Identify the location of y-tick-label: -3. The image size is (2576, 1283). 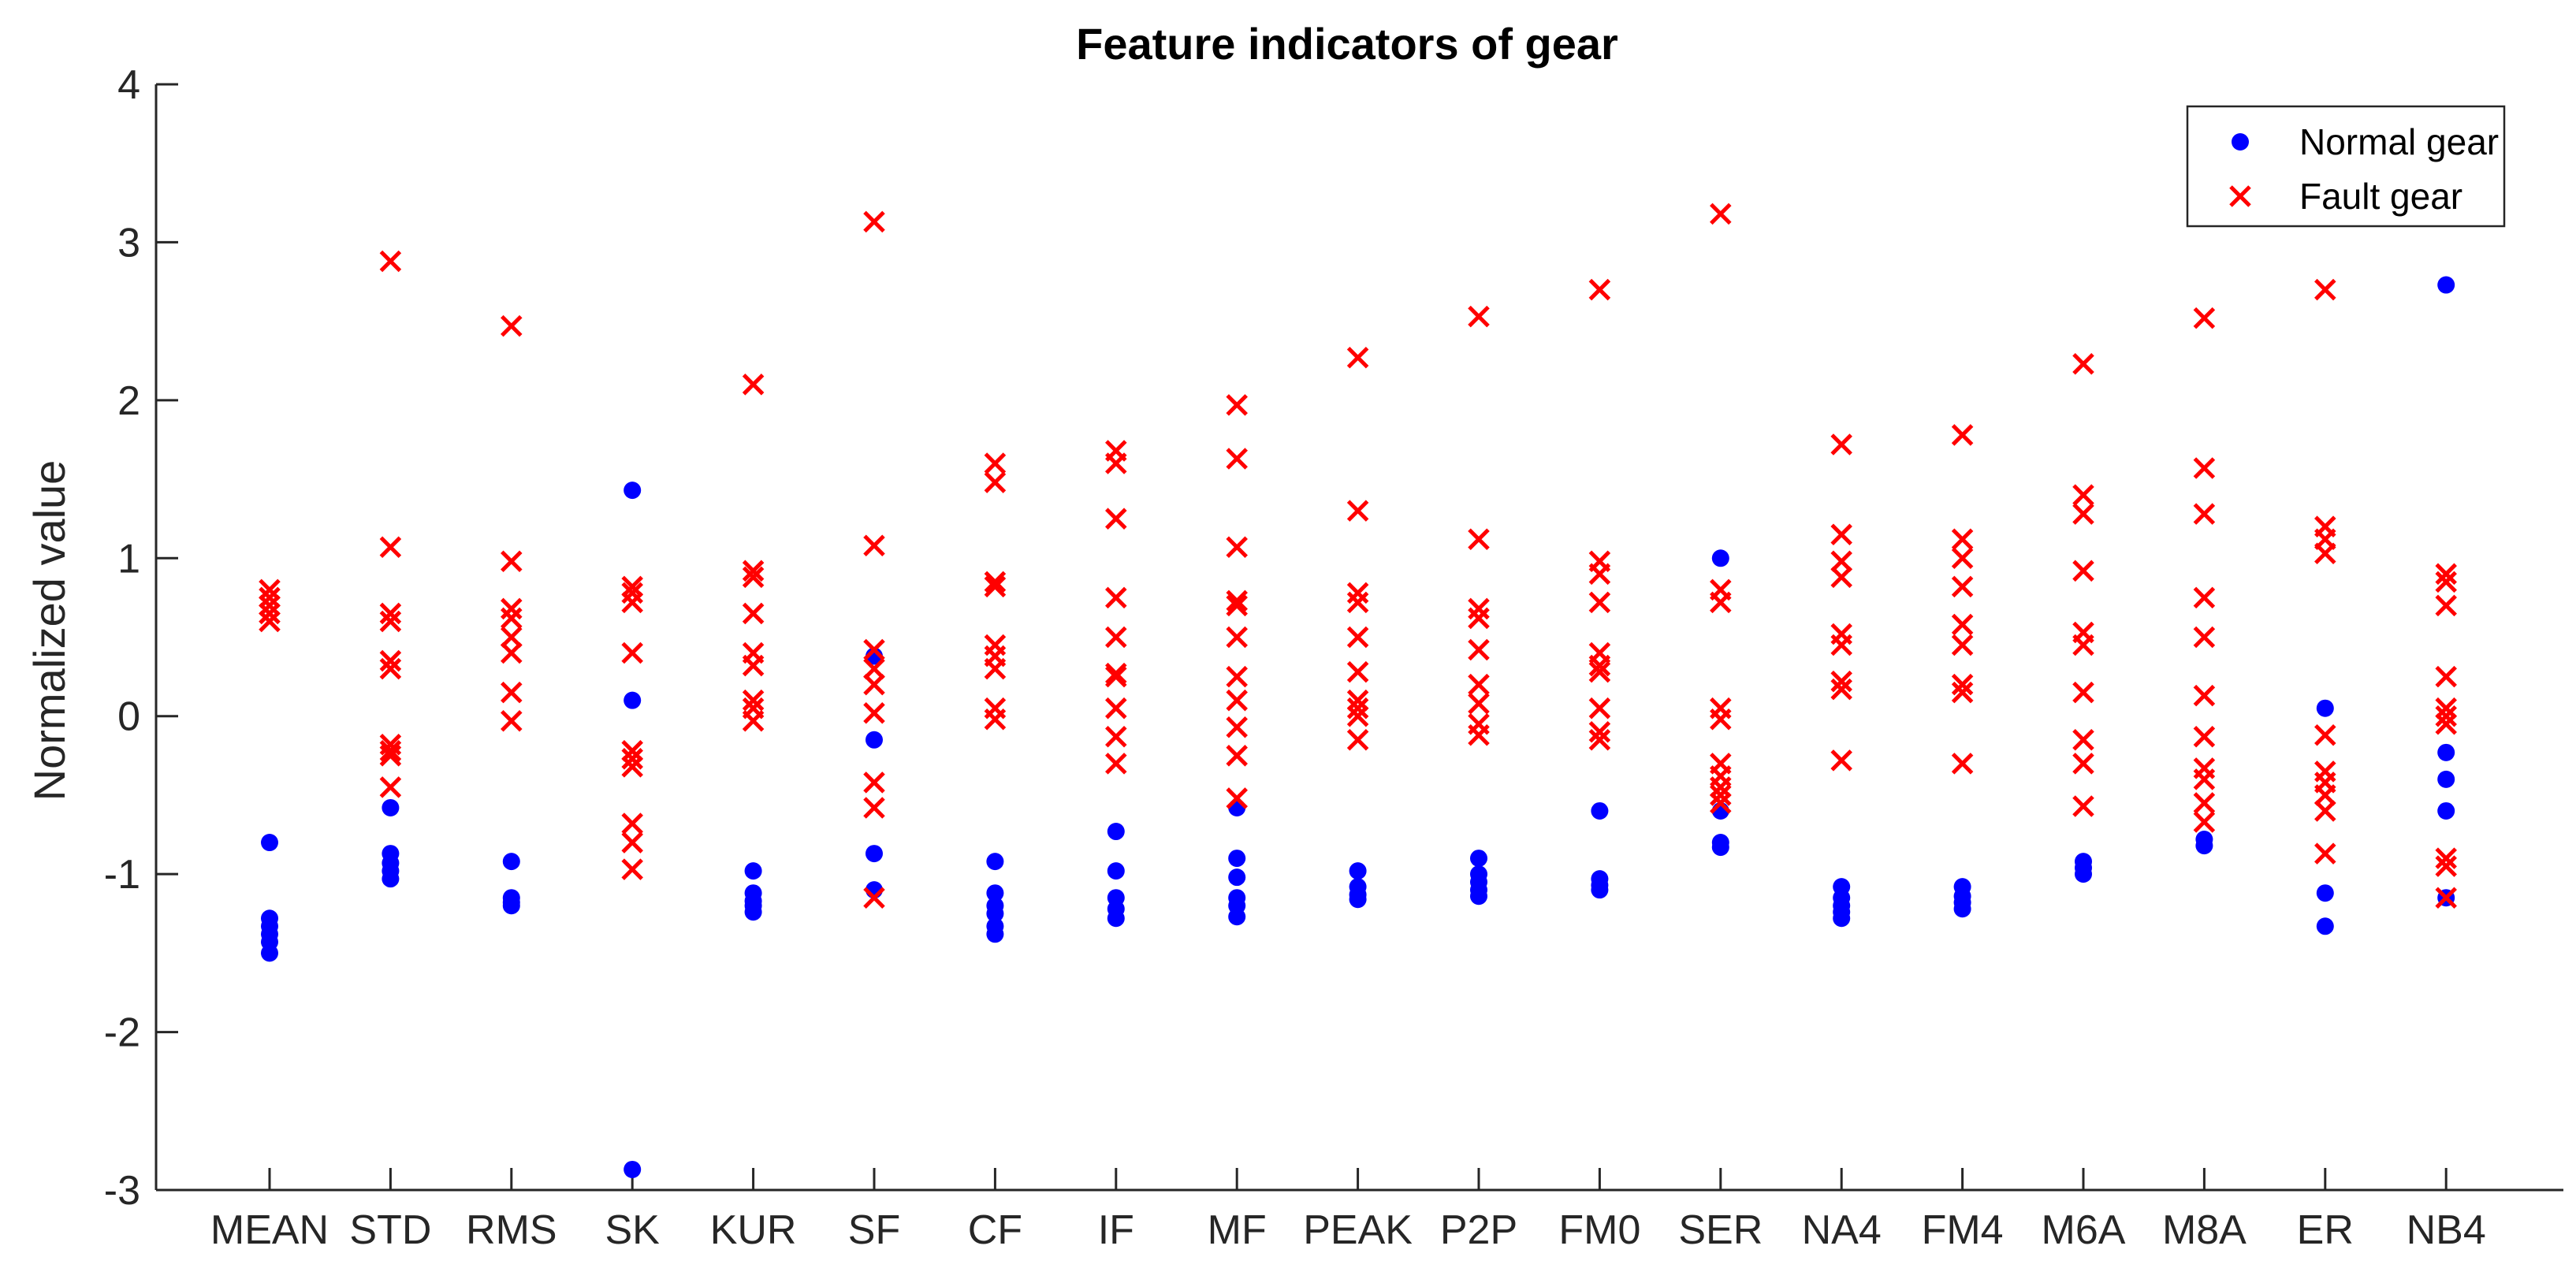
(122, 1191).